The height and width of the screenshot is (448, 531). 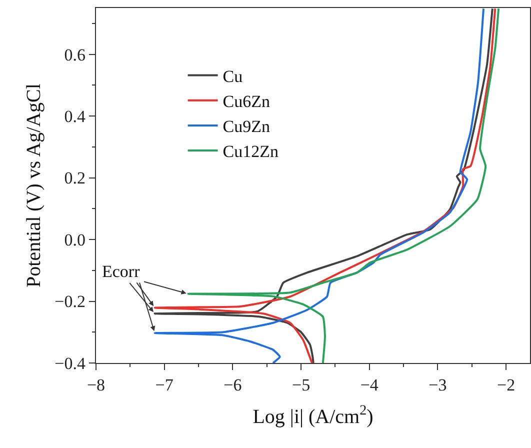 I want to click on y-tick-label: −0.2, so click(x=70, y=302).